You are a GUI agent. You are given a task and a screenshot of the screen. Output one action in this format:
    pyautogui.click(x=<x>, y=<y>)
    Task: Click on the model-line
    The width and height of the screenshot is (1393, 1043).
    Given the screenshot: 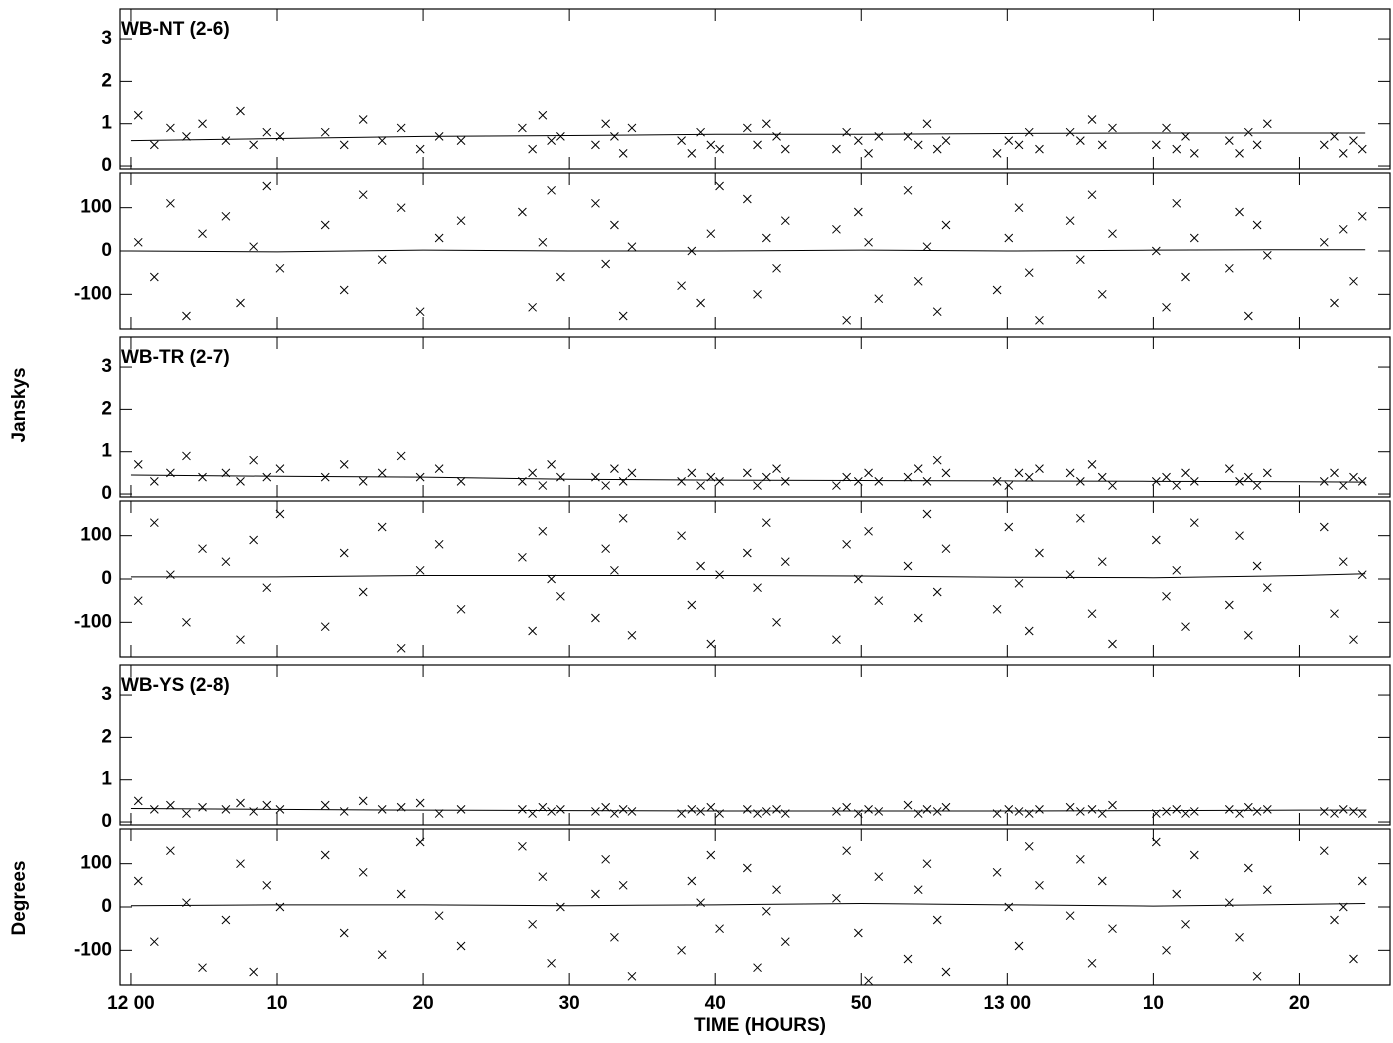 What is the action you would take?
    pyautogui.click(x=748, y=137)
    